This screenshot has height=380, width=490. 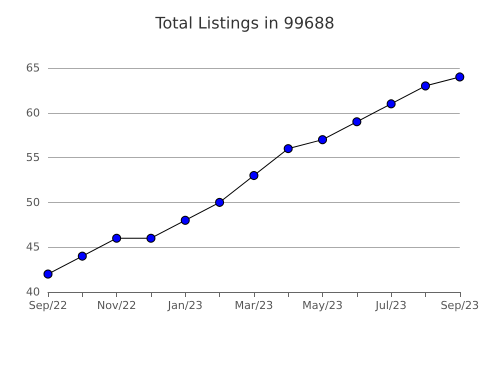 What do you see at coordinates (390, 305) in the screenshot?
I see `x-tick-label: Jul/23` at bounding box center [390, 305].